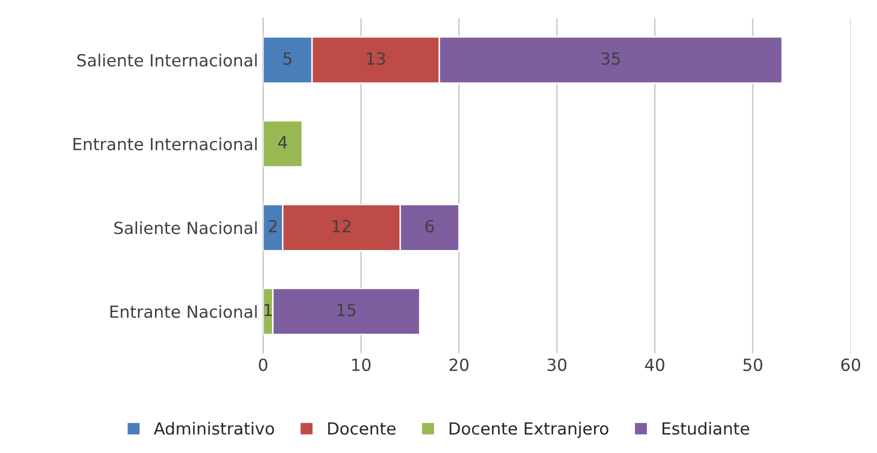 The height and width of the screenshot is (453, 877). I want to click on data-label: 12, so click(341, 226).